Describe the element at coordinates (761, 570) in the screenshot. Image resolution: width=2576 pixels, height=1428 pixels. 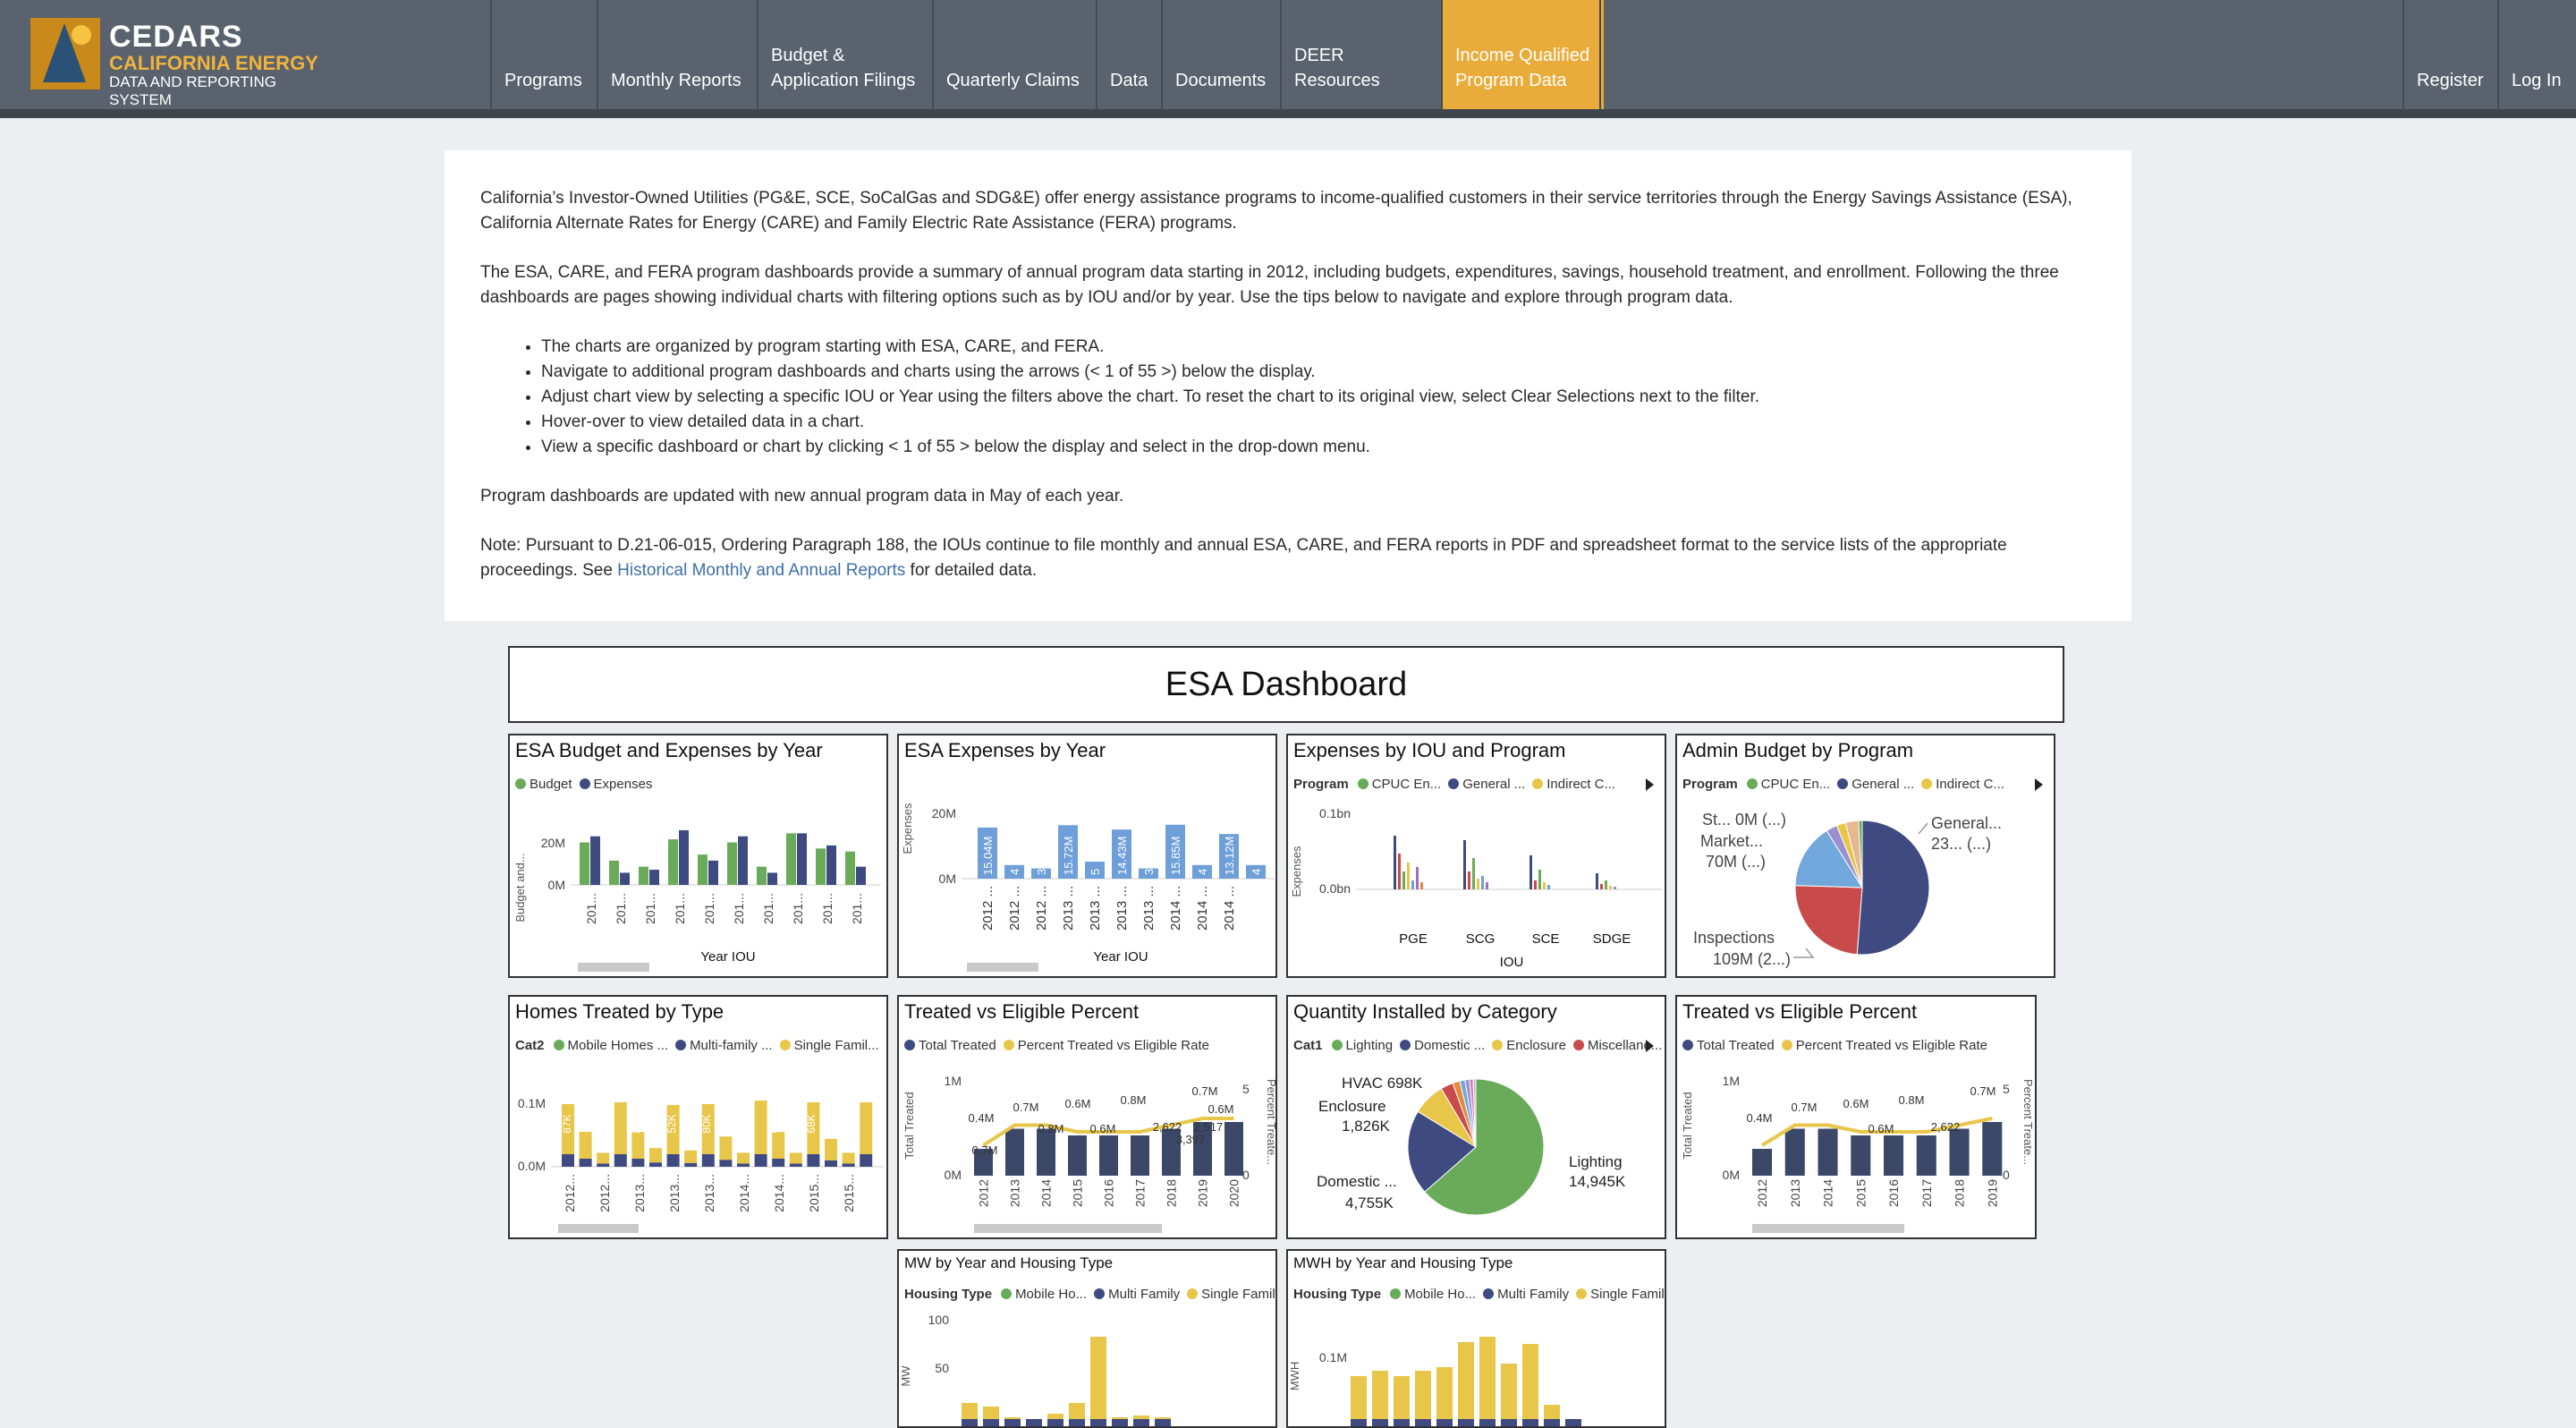
I see `historical-reports-link: Historical Monthly and Annual Reports` at that location.